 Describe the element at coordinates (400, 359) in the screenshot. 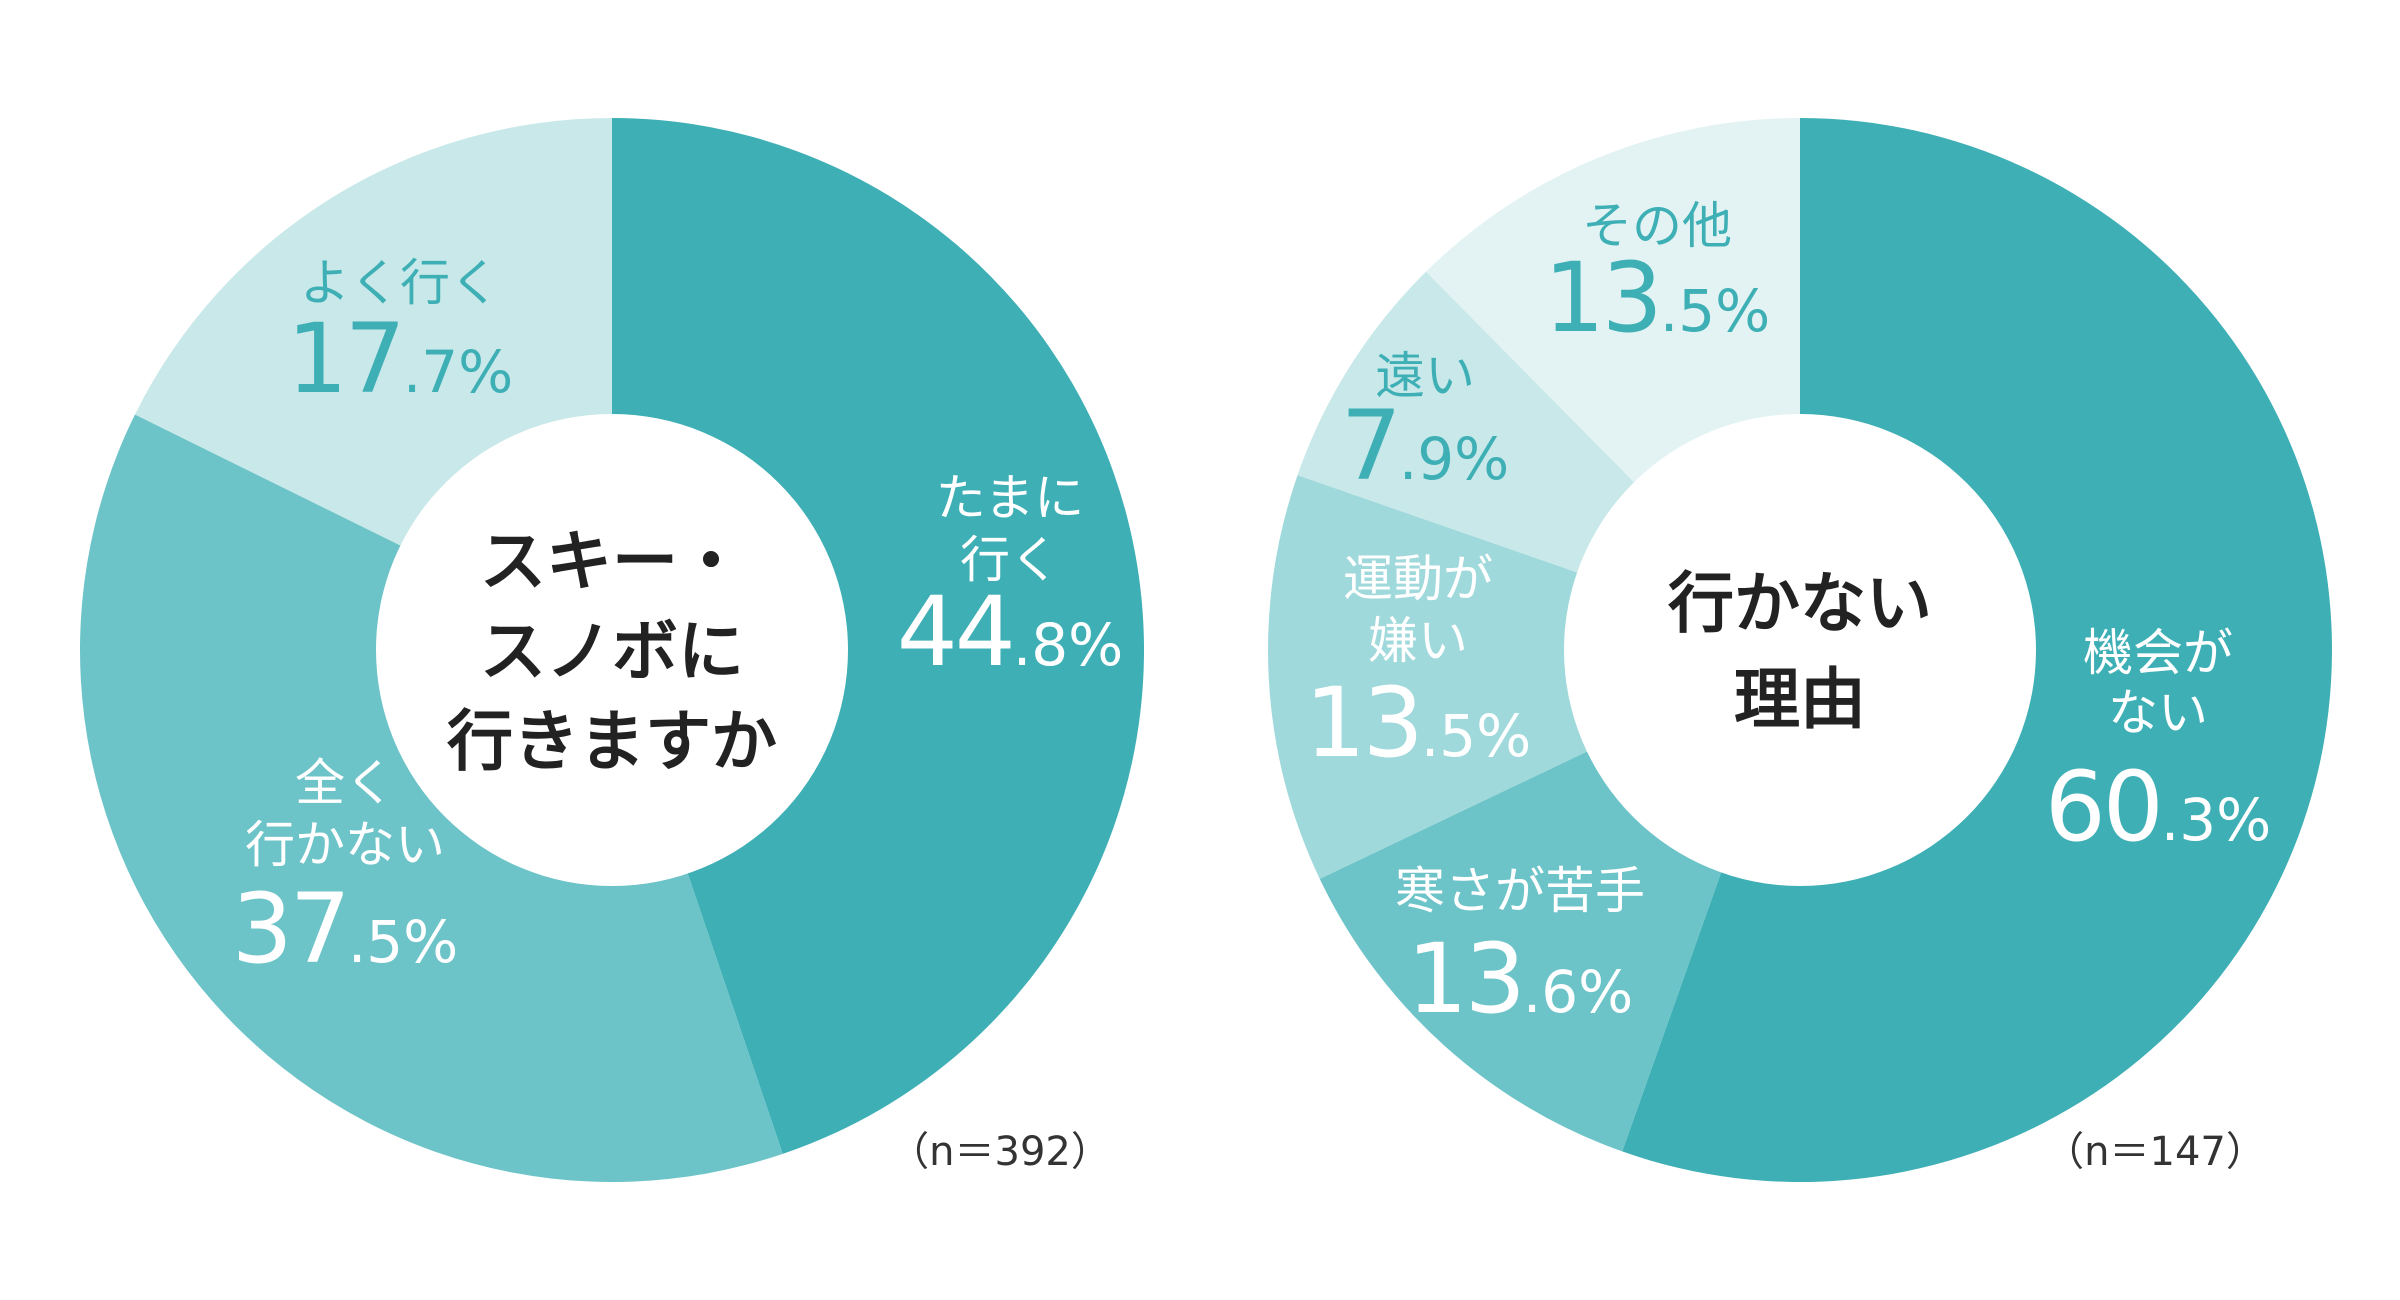

I see `slice-value-label: 17.7%` at that location.